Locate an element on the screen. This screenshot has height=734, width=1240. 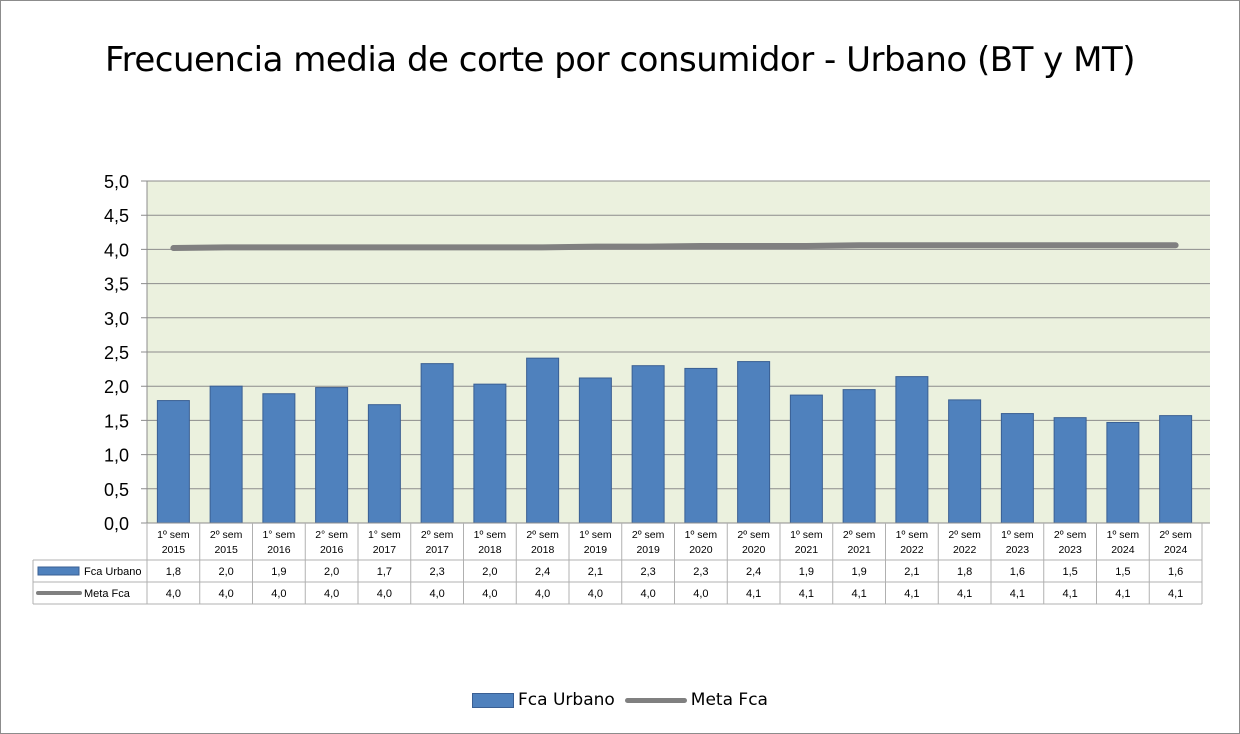
legend-item-meta-fca: Meta Fca is located at coordinates (696, 700).